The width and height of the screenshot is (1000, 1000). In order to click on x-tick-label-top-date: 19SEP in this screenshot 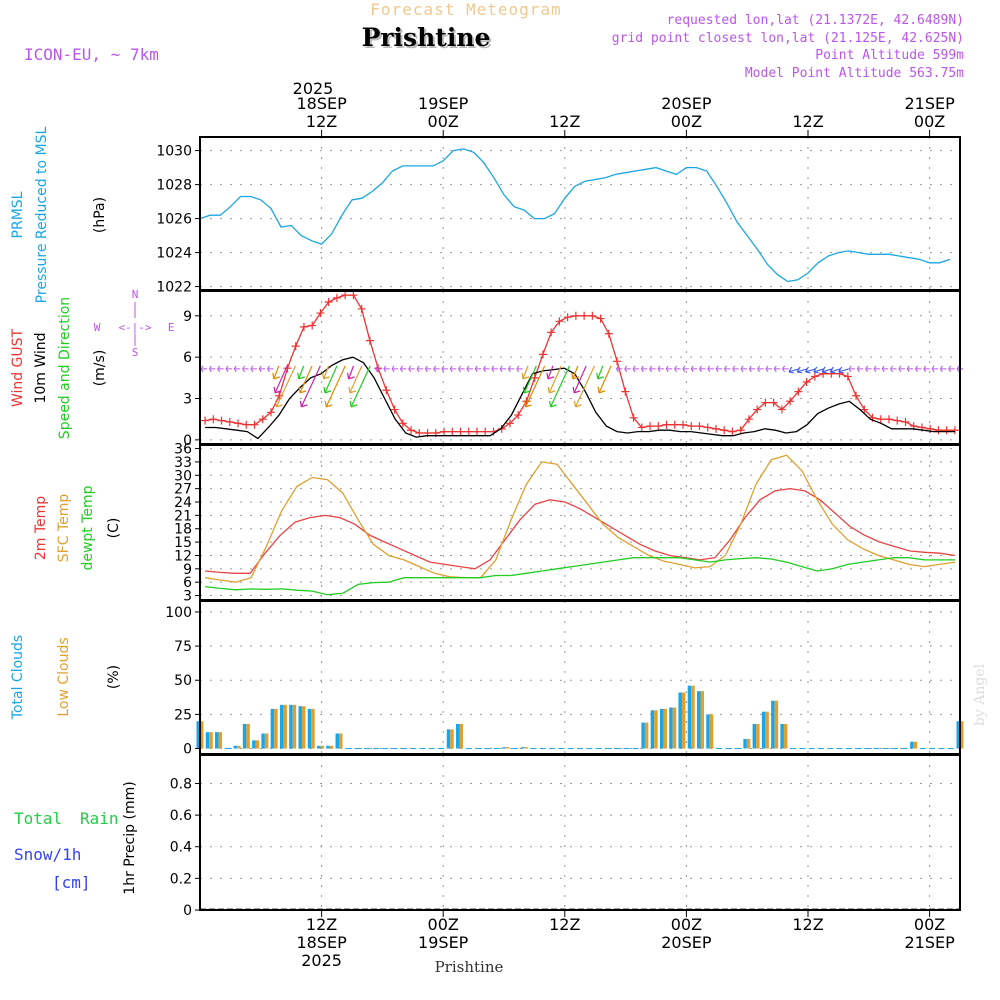, I will do `click(443, 103)`.